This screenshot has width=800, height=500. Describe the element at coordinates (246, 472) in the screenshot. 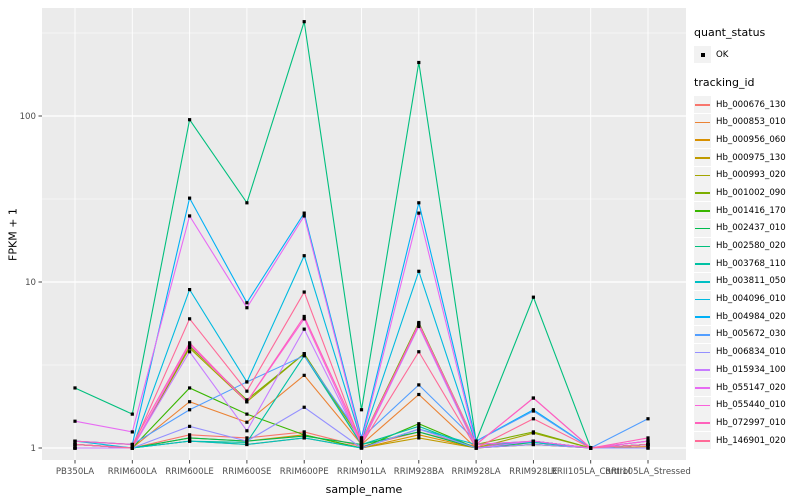

I see `x-tick-label: RRIM600SE` at that location.